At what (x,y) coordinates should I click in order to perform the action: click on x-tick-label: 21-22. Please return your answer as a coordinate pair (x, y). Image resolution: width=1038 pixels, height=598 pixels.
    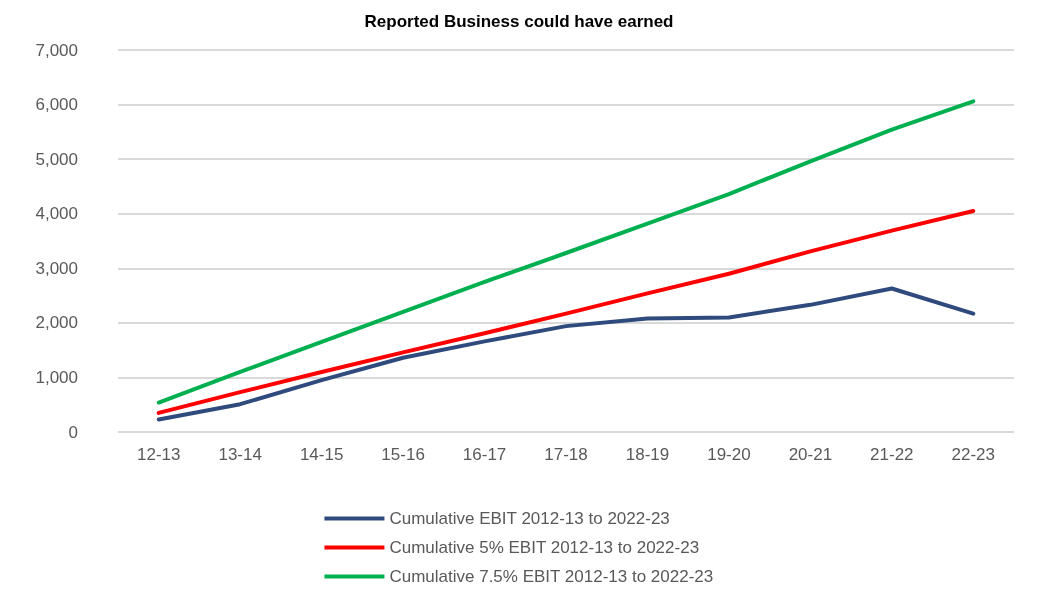
    Looking at the image, I should click on (892, 454).